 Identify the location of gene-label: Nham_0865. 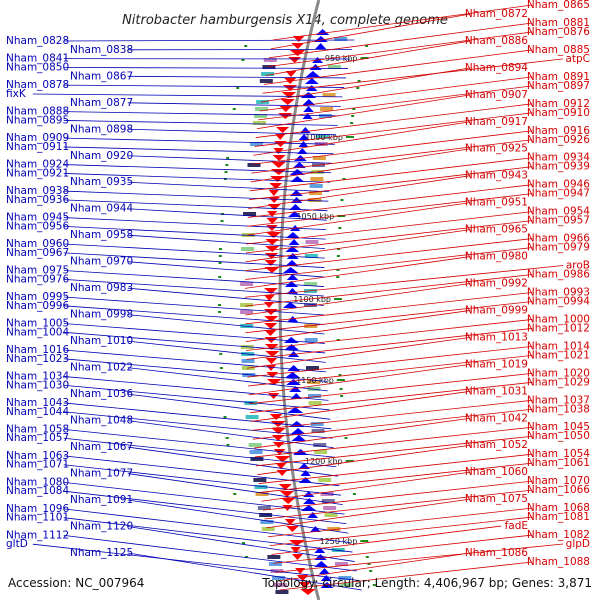
(558, 5).